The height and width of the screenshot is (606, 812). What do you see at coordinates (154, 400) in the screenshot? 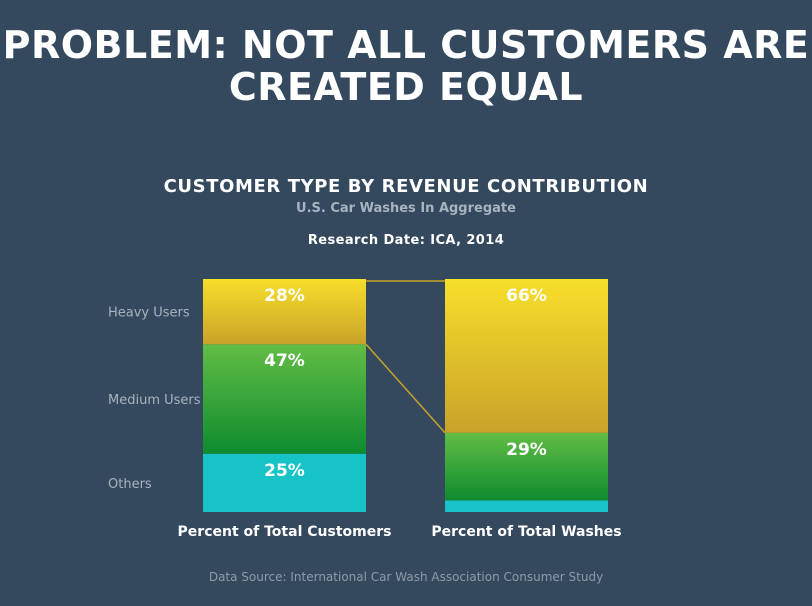
I see `legend-label-medium-users: Medium Users` at bounding box center [154, 400].